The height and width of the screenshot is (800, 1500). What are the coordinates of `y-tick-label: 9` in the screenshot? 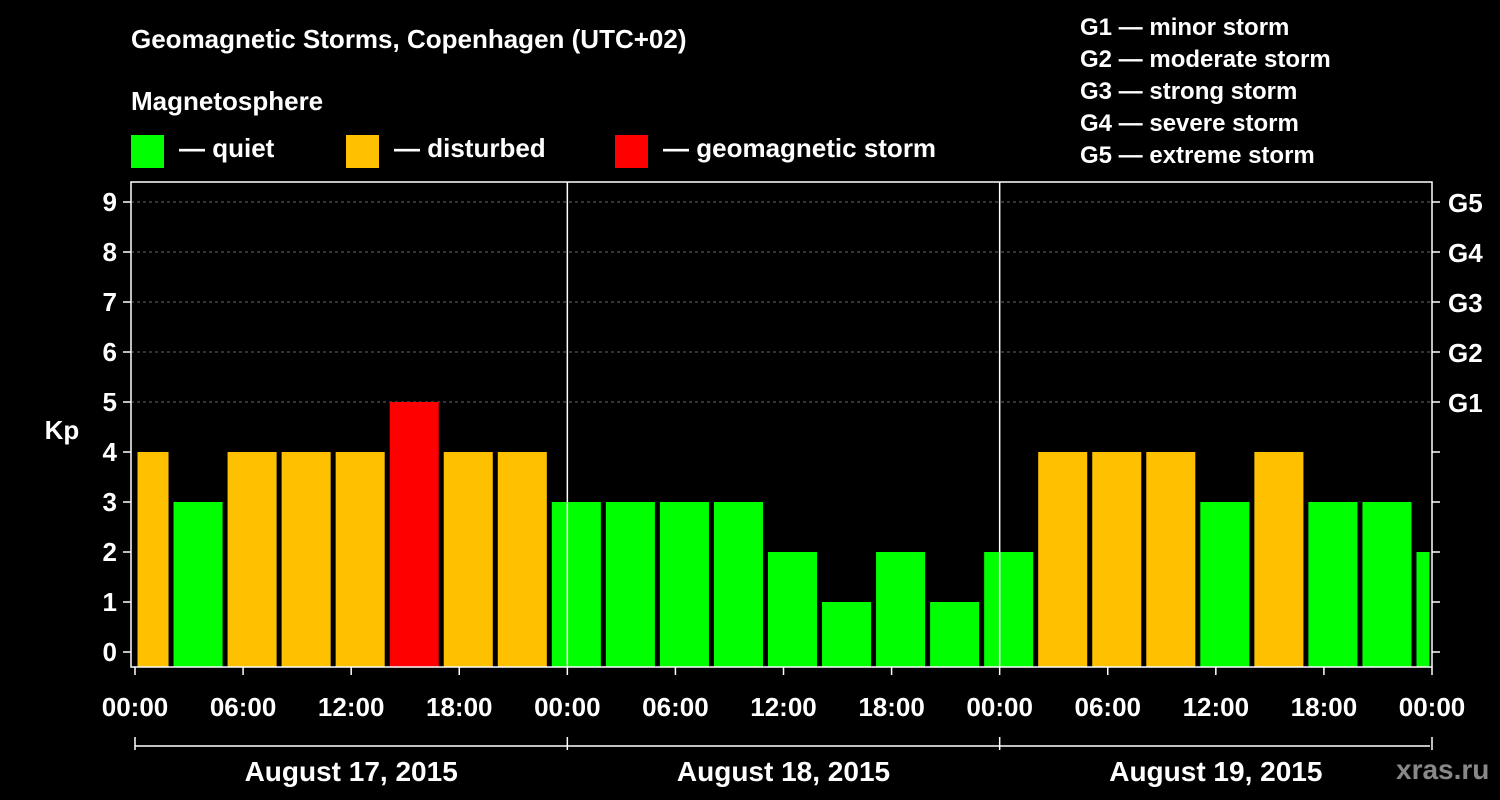 It's located at (110, 202).